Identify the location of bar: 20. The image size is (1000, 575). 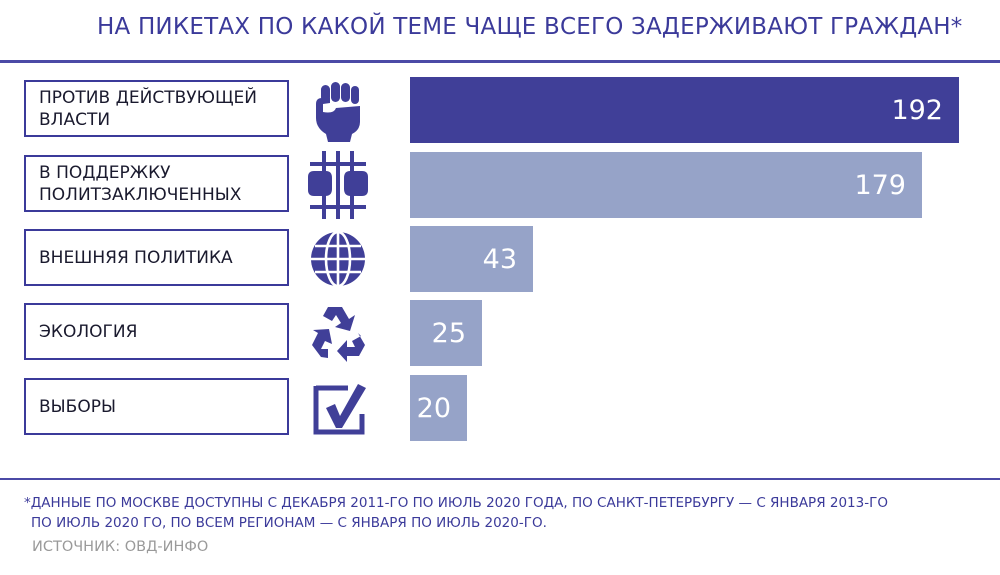
(438, 408).